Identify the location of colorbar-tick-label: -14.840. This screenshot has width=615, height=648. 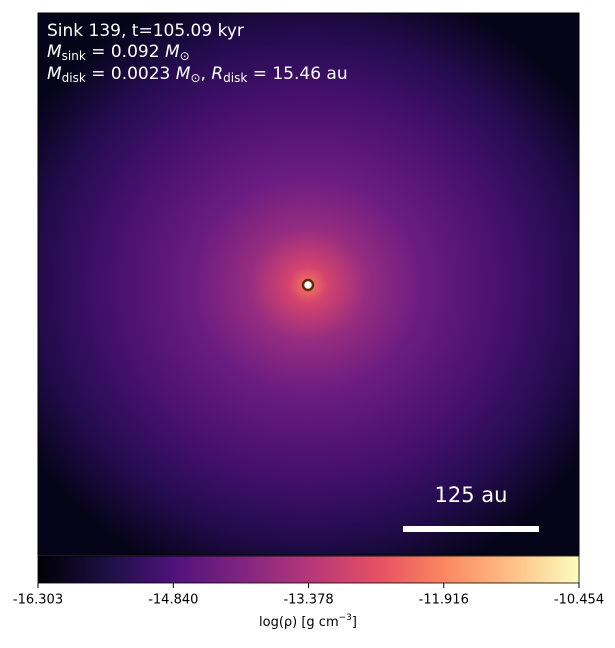
(173, 600).